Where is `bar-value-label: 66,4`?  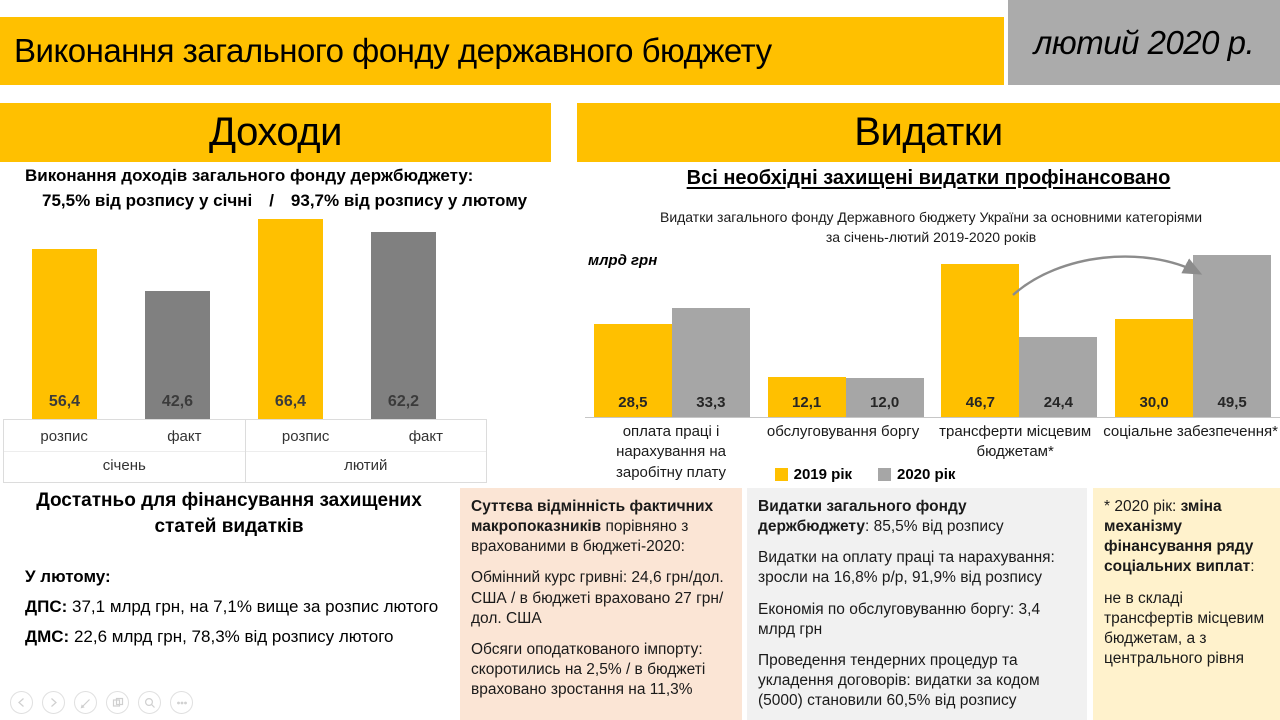
bar-value-label: 66,4 is located at coordinates (290, 401).